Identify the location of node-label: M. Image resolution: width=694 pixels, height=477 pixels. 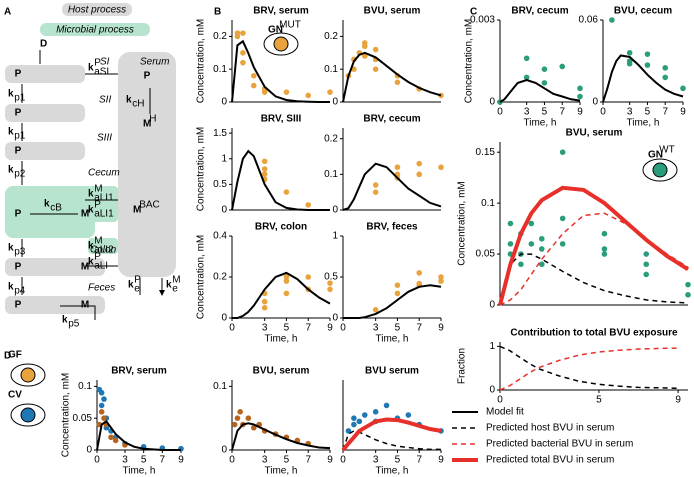
(85, 305).